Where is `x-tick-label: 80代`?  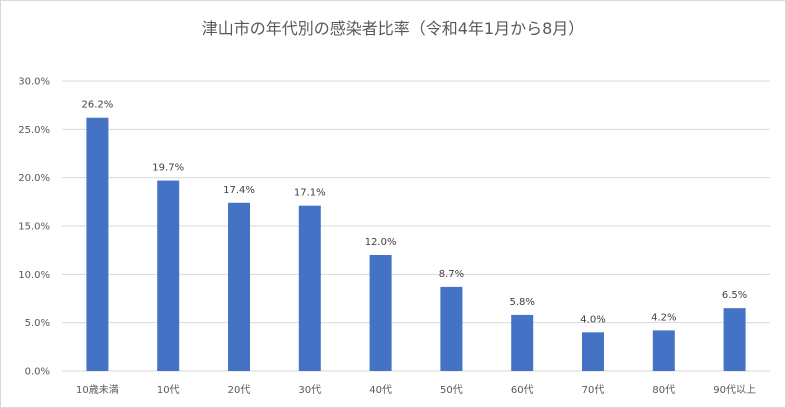
x-tick-label: 80代 is located at coordinates (663, 390).